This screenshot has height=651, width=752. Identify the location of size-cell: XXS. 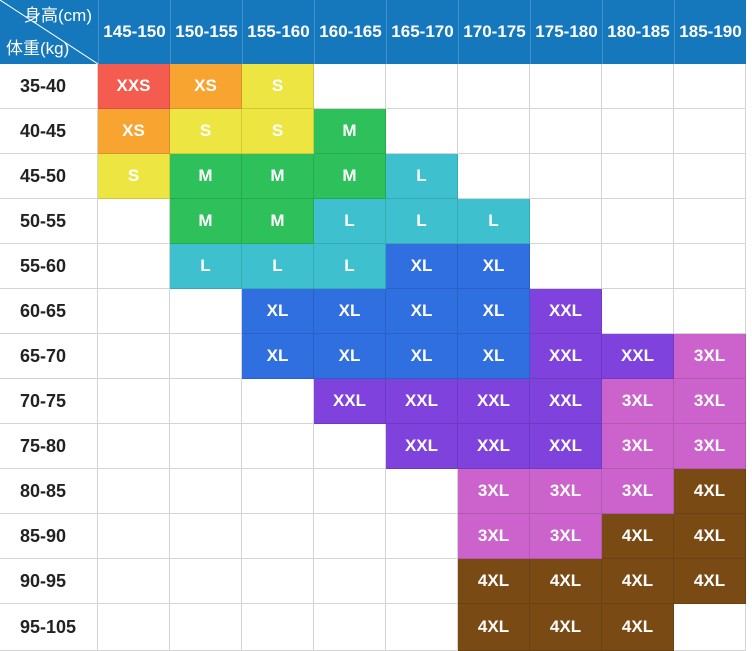
(134, 86).